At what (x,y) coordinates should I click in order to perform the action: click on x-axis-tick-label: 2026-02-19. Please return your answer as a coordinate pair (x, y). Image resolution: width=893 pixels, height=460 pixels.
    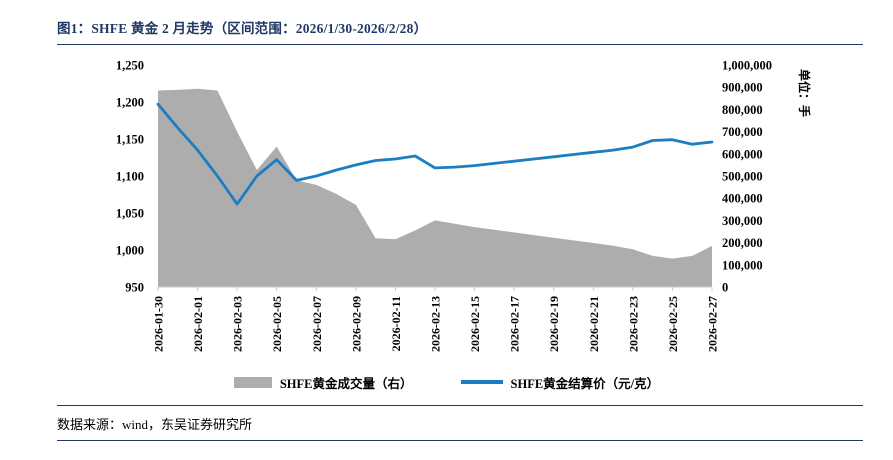
    Looking at the image, I should click on (554, 324).